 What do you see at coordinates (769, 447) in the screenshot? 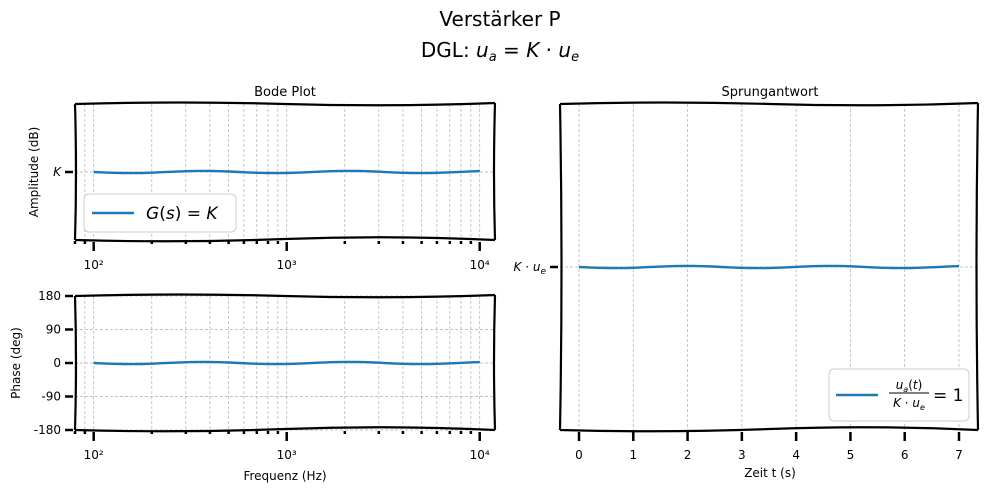
I see `step-x-ticks: 0 1 2 3 4 5 6 7` at bounding box center [769, 447].